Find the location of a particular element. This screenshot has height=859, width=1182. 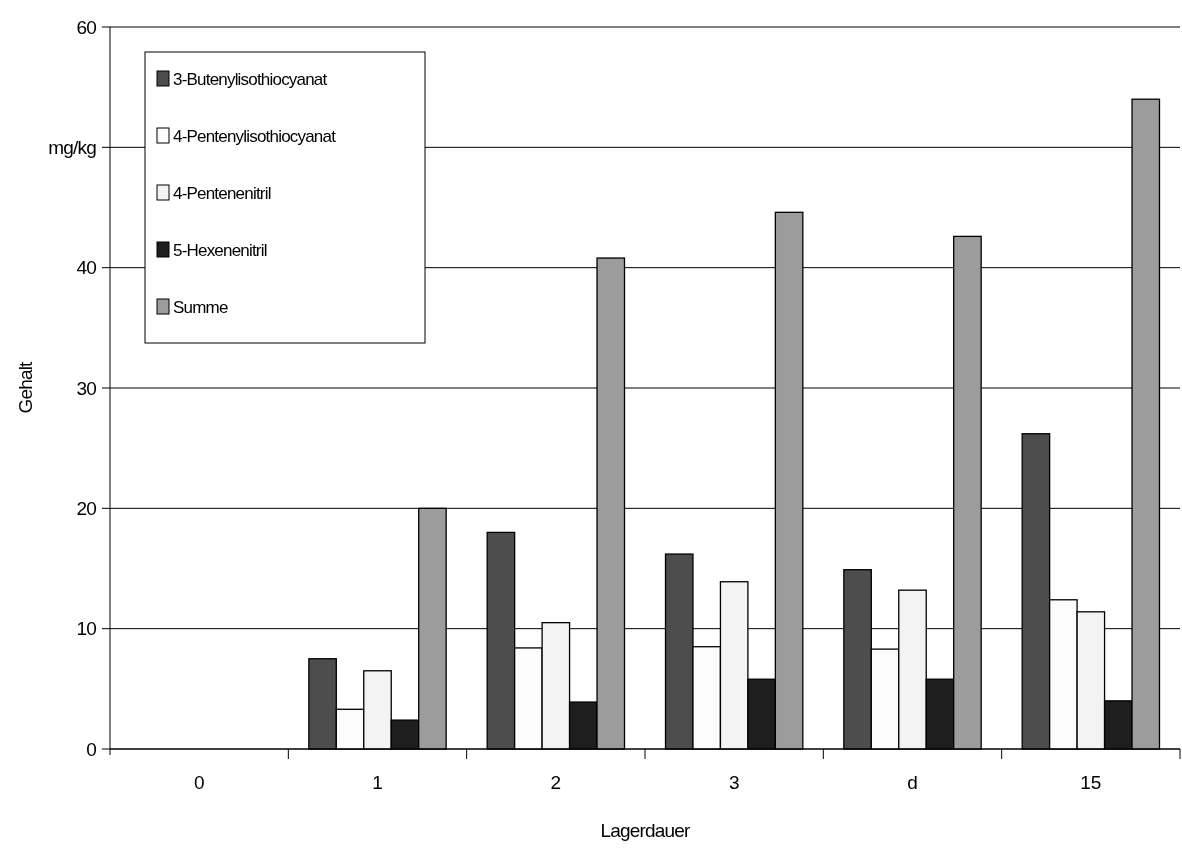

x-axis-title: Lagerdauer is located at coordinates (646, 830).